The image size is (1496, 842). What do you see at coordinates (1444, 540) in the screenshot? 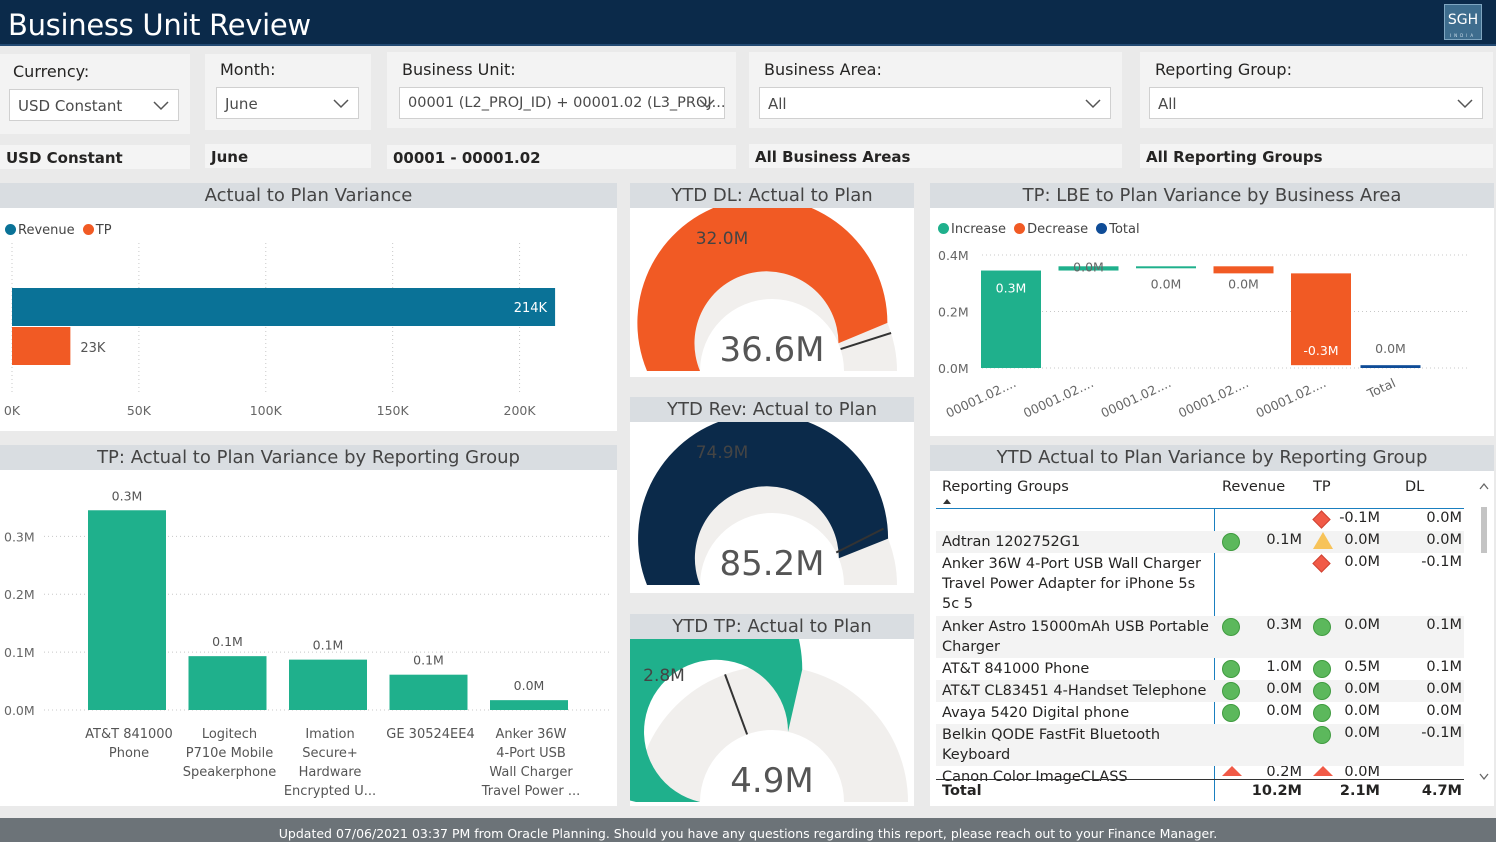
I see `row-dl: 0.0M` at bounding box center [1444, 540].